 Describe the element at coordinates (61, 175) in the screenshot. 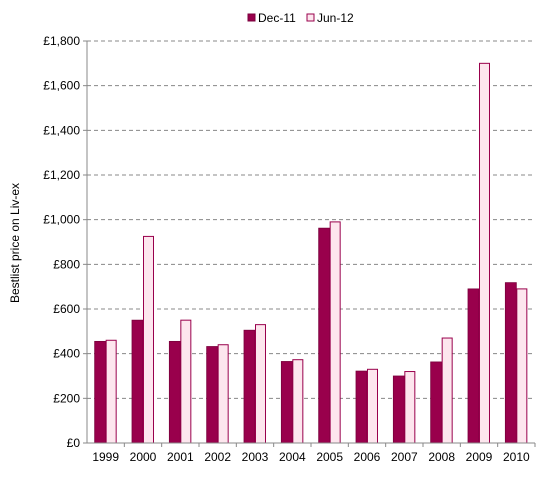

I see `y-tick-label: £1,200` at that location.